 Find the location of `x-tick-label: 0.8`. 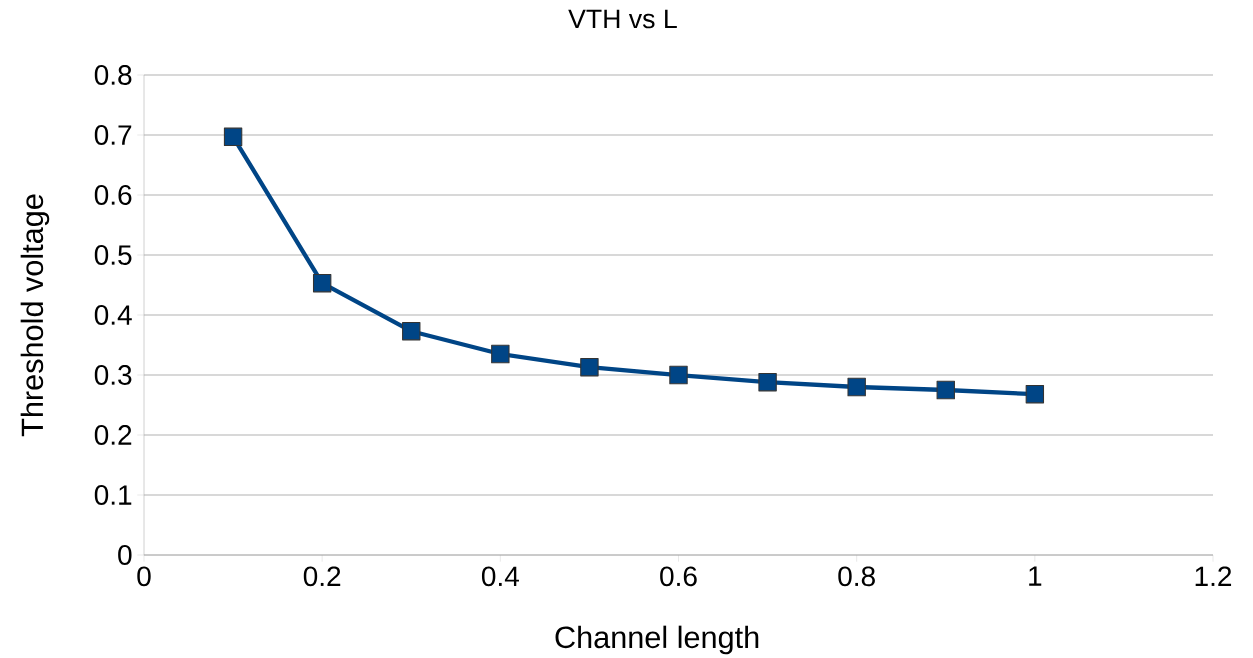

x-tick-label: 0.8 is located at coordinates (856, 576).